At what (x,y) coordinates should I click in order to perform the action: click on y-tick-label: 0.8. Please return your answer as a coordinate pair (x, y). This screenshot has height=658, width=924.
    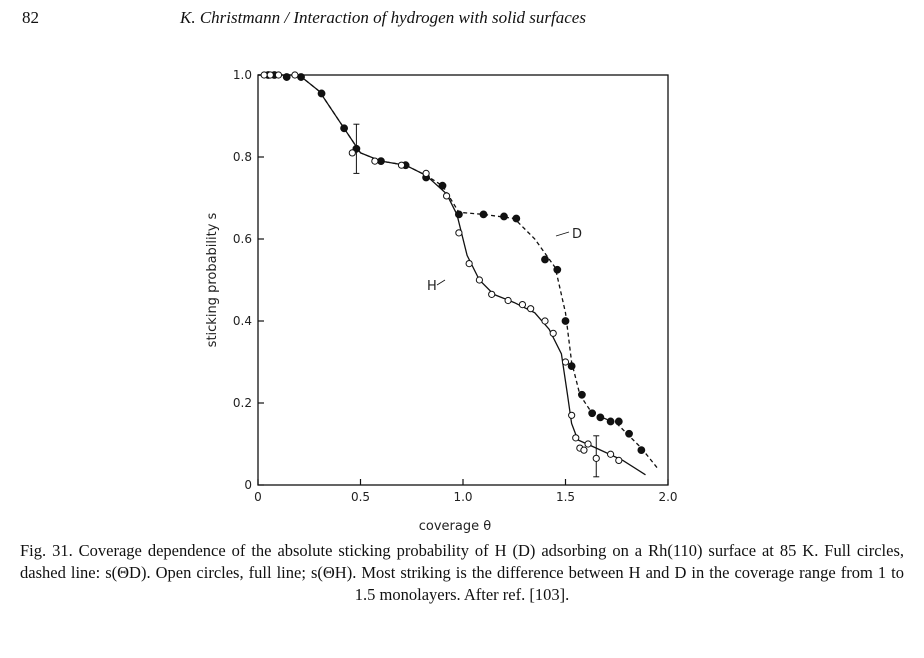
    Looking at the image, I should click on (242, 157).